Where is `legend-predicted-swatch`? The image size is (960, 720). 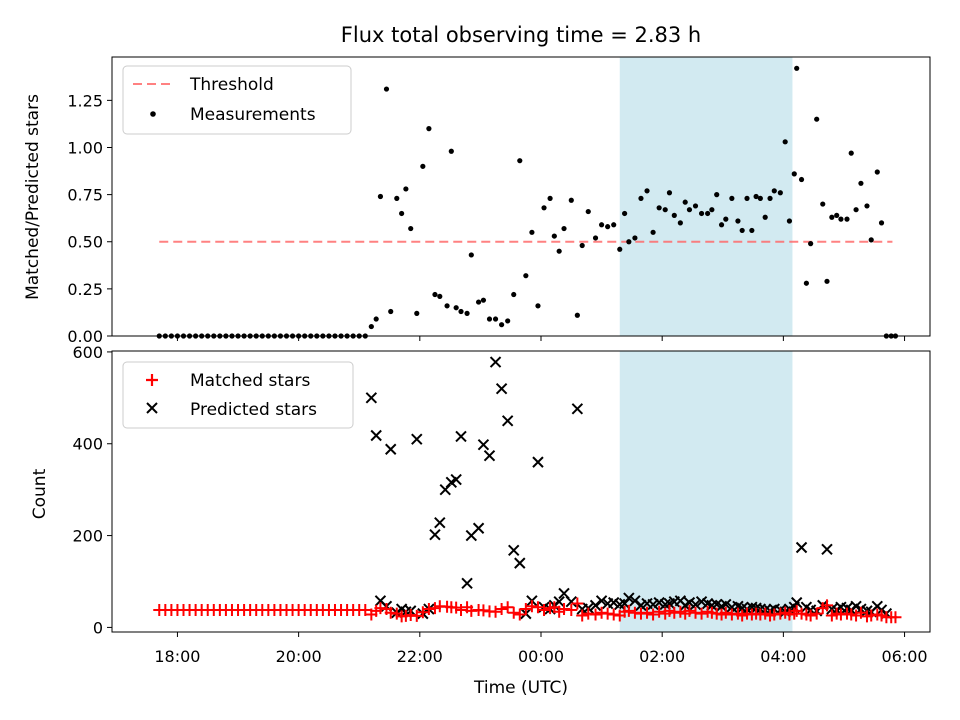
legend-predicted-swatch is located at coordinates (152, 408).